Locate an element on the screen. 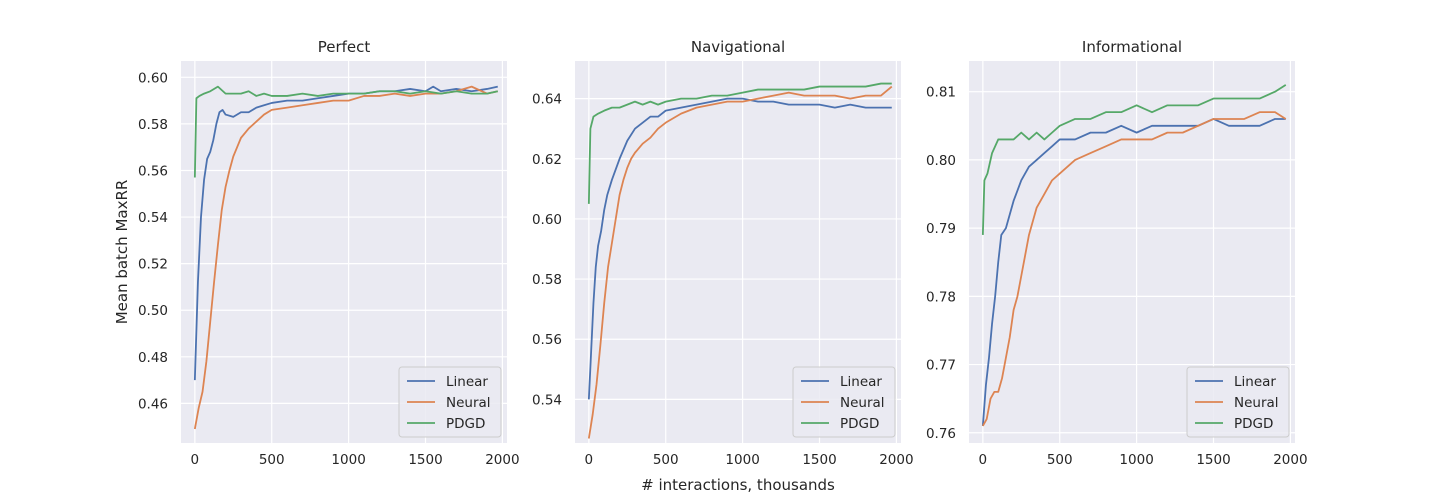  y-tick-label: 0.79 is located at coordinates (941, 229).